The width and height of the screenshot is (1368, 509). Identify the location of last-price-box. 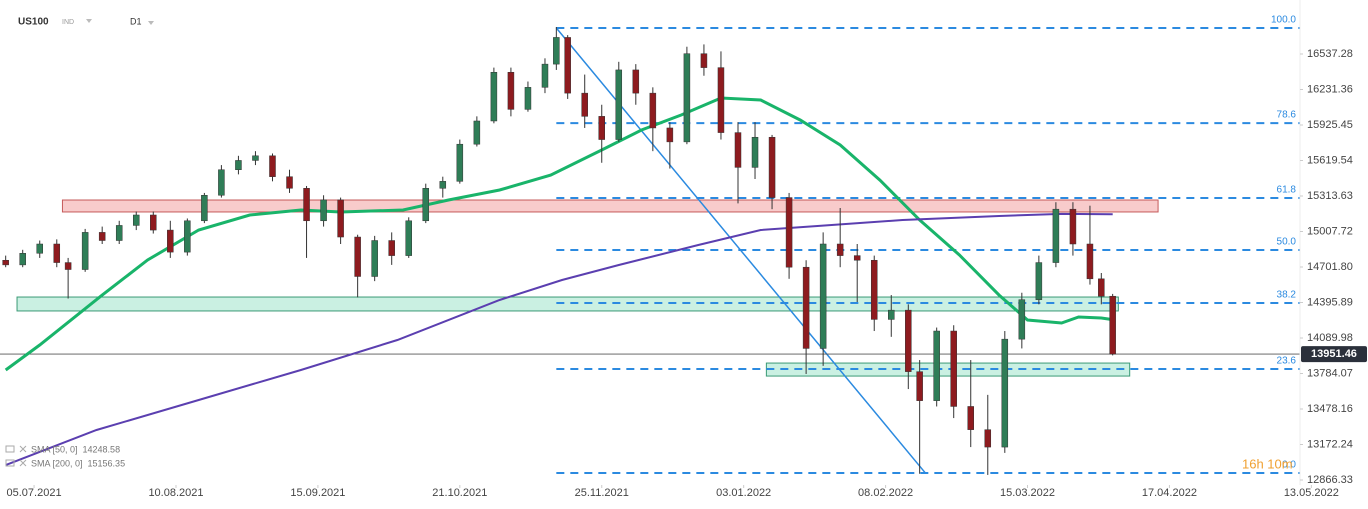
(1334, 354).